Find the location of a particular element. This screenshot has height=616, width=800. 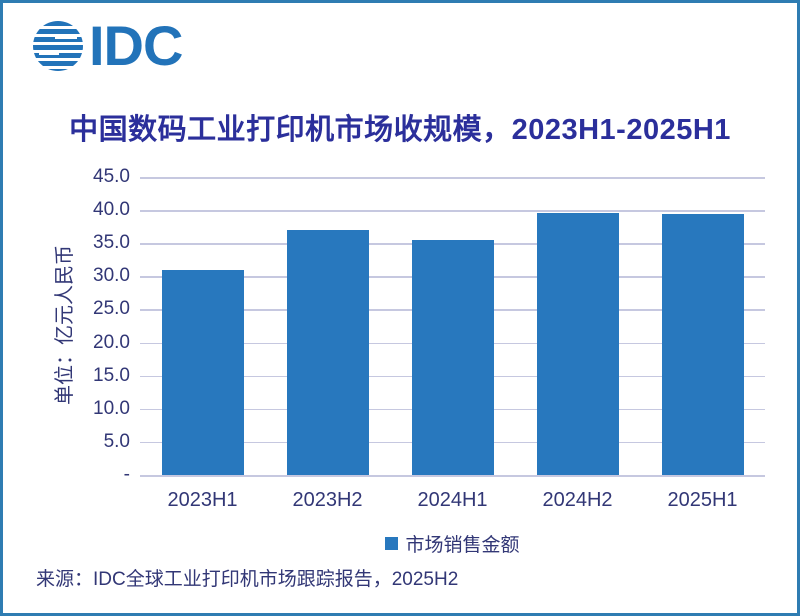

y-tick-label: 15.0 is located at coordinates (111, 375).